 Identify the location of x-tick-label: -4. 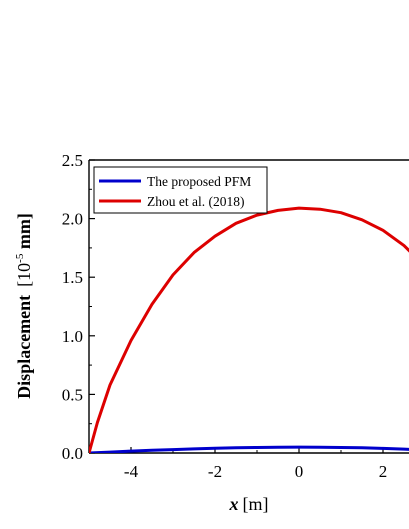
(131, 471).